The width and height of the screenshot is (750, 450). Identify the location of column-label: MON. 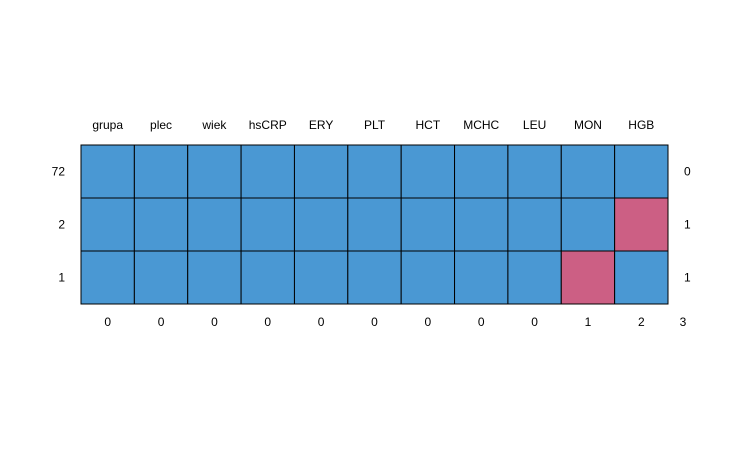
(588, 125).